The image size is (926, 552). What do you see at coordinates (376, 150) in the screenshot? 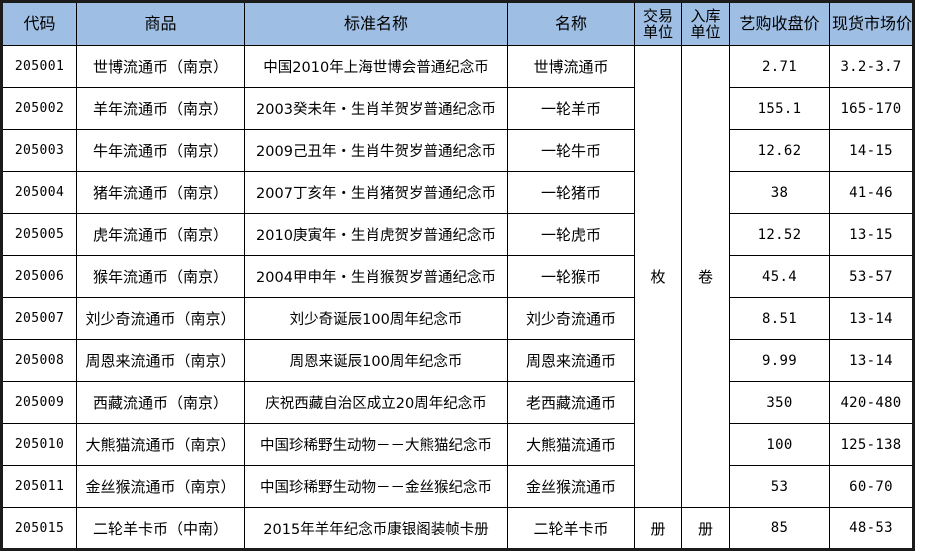
I see `cell-standard-name: 2009己丑年・生肖牛贺岁普通纪念币` at bounding box center [376, 150].